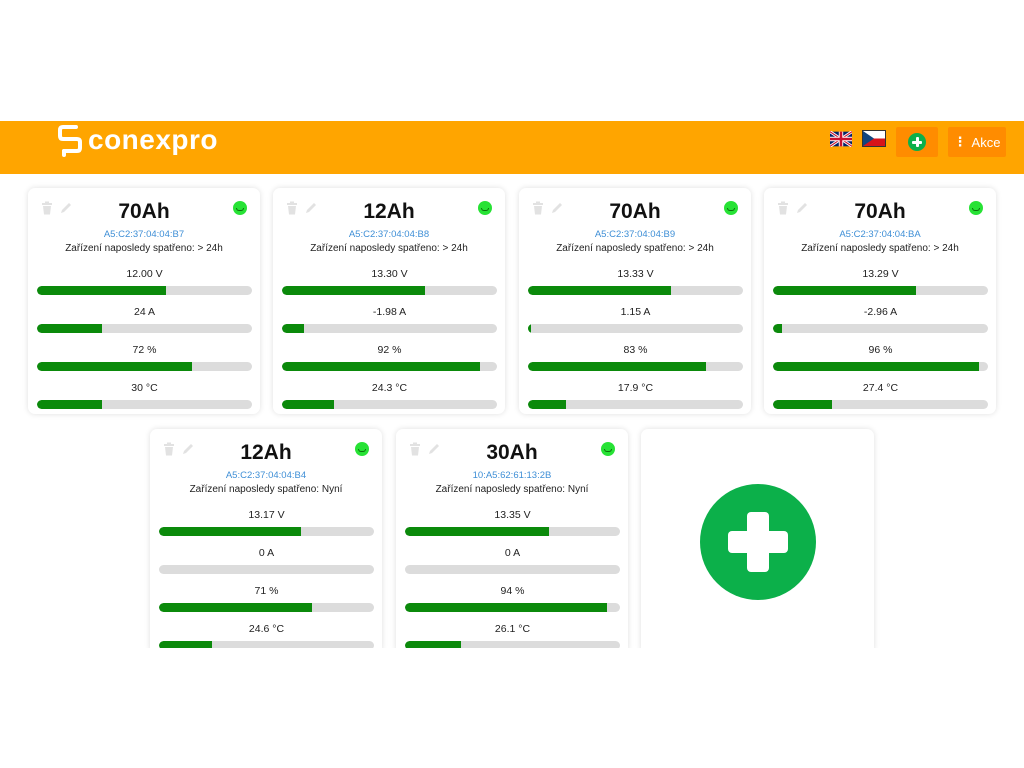  I want to click on add-device-plus-icon, so click(758, 542).